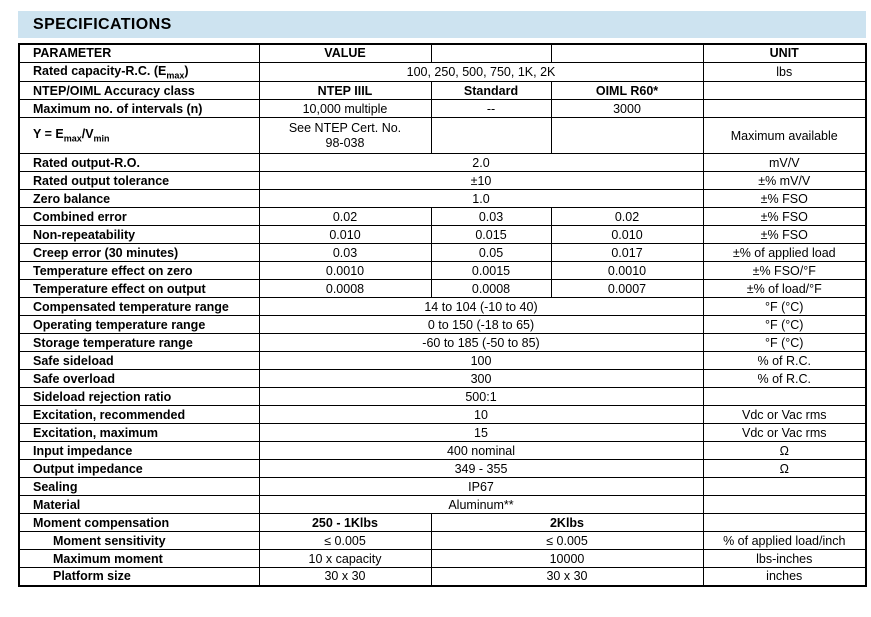  Describe the element at coordinates (345, 53) in the screenshot. I see `column-header-value: VALUE` at that location.